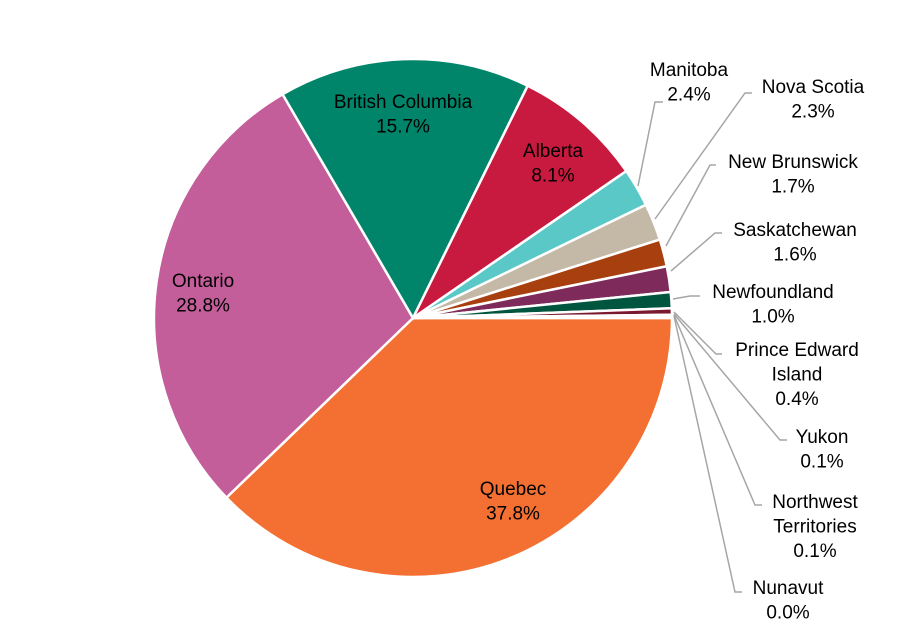  I want to click on data-label-ontario: Ontario 28.8%, so click(203, 294).